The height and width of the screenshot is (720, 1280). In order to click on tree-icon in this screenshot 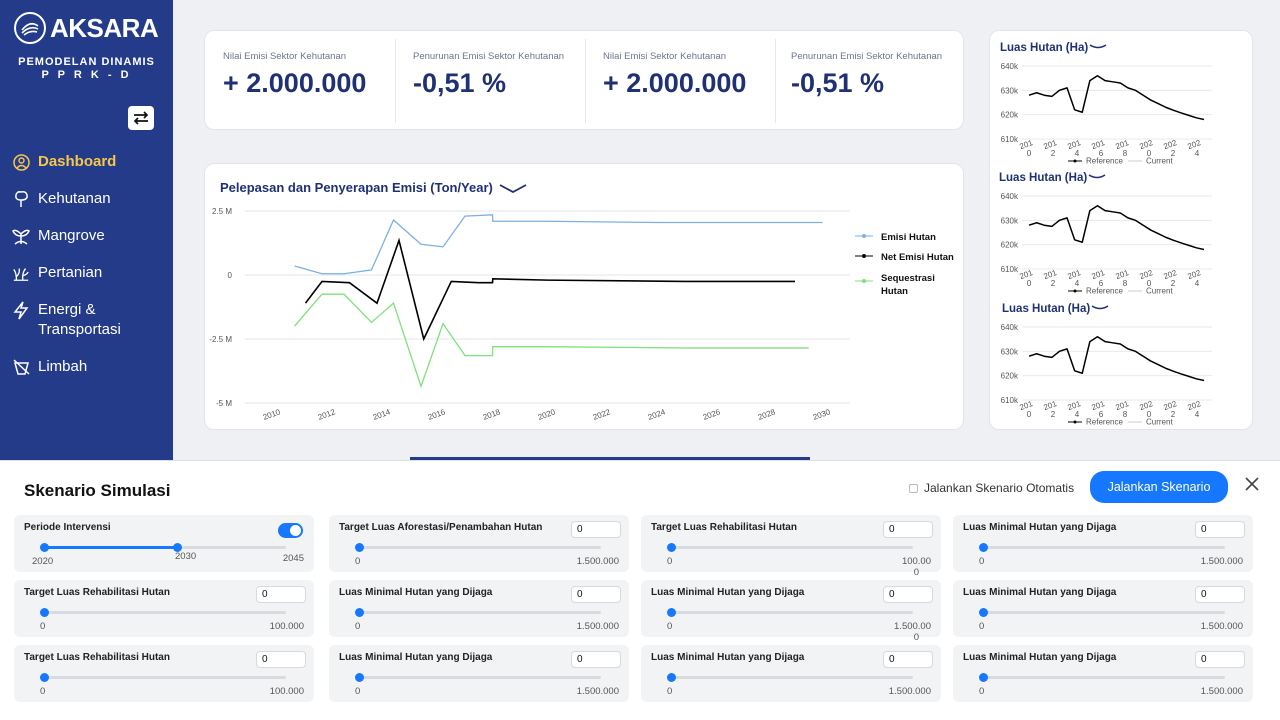, I will do `click(21, 199)`.